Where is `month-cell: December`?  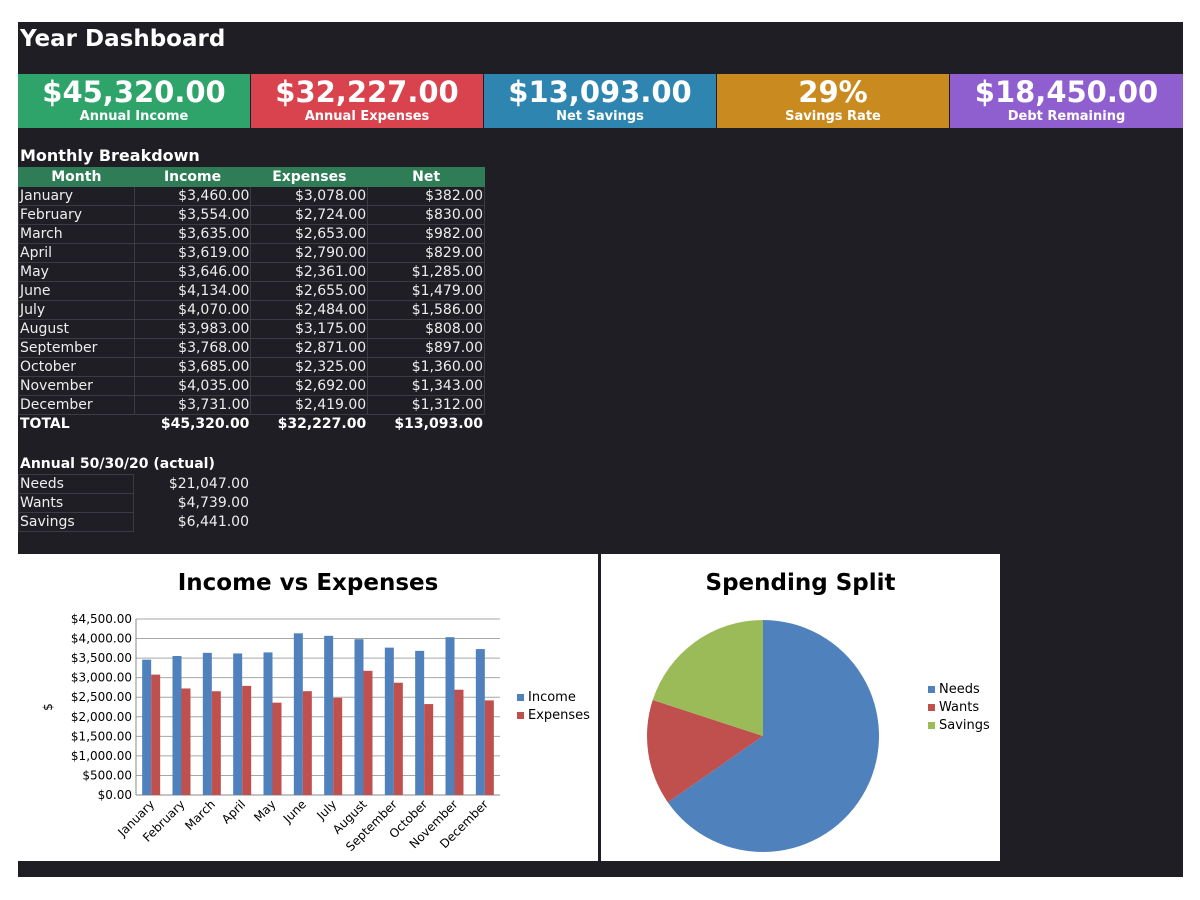
month-cell: December is located at coordinates (76, 405).